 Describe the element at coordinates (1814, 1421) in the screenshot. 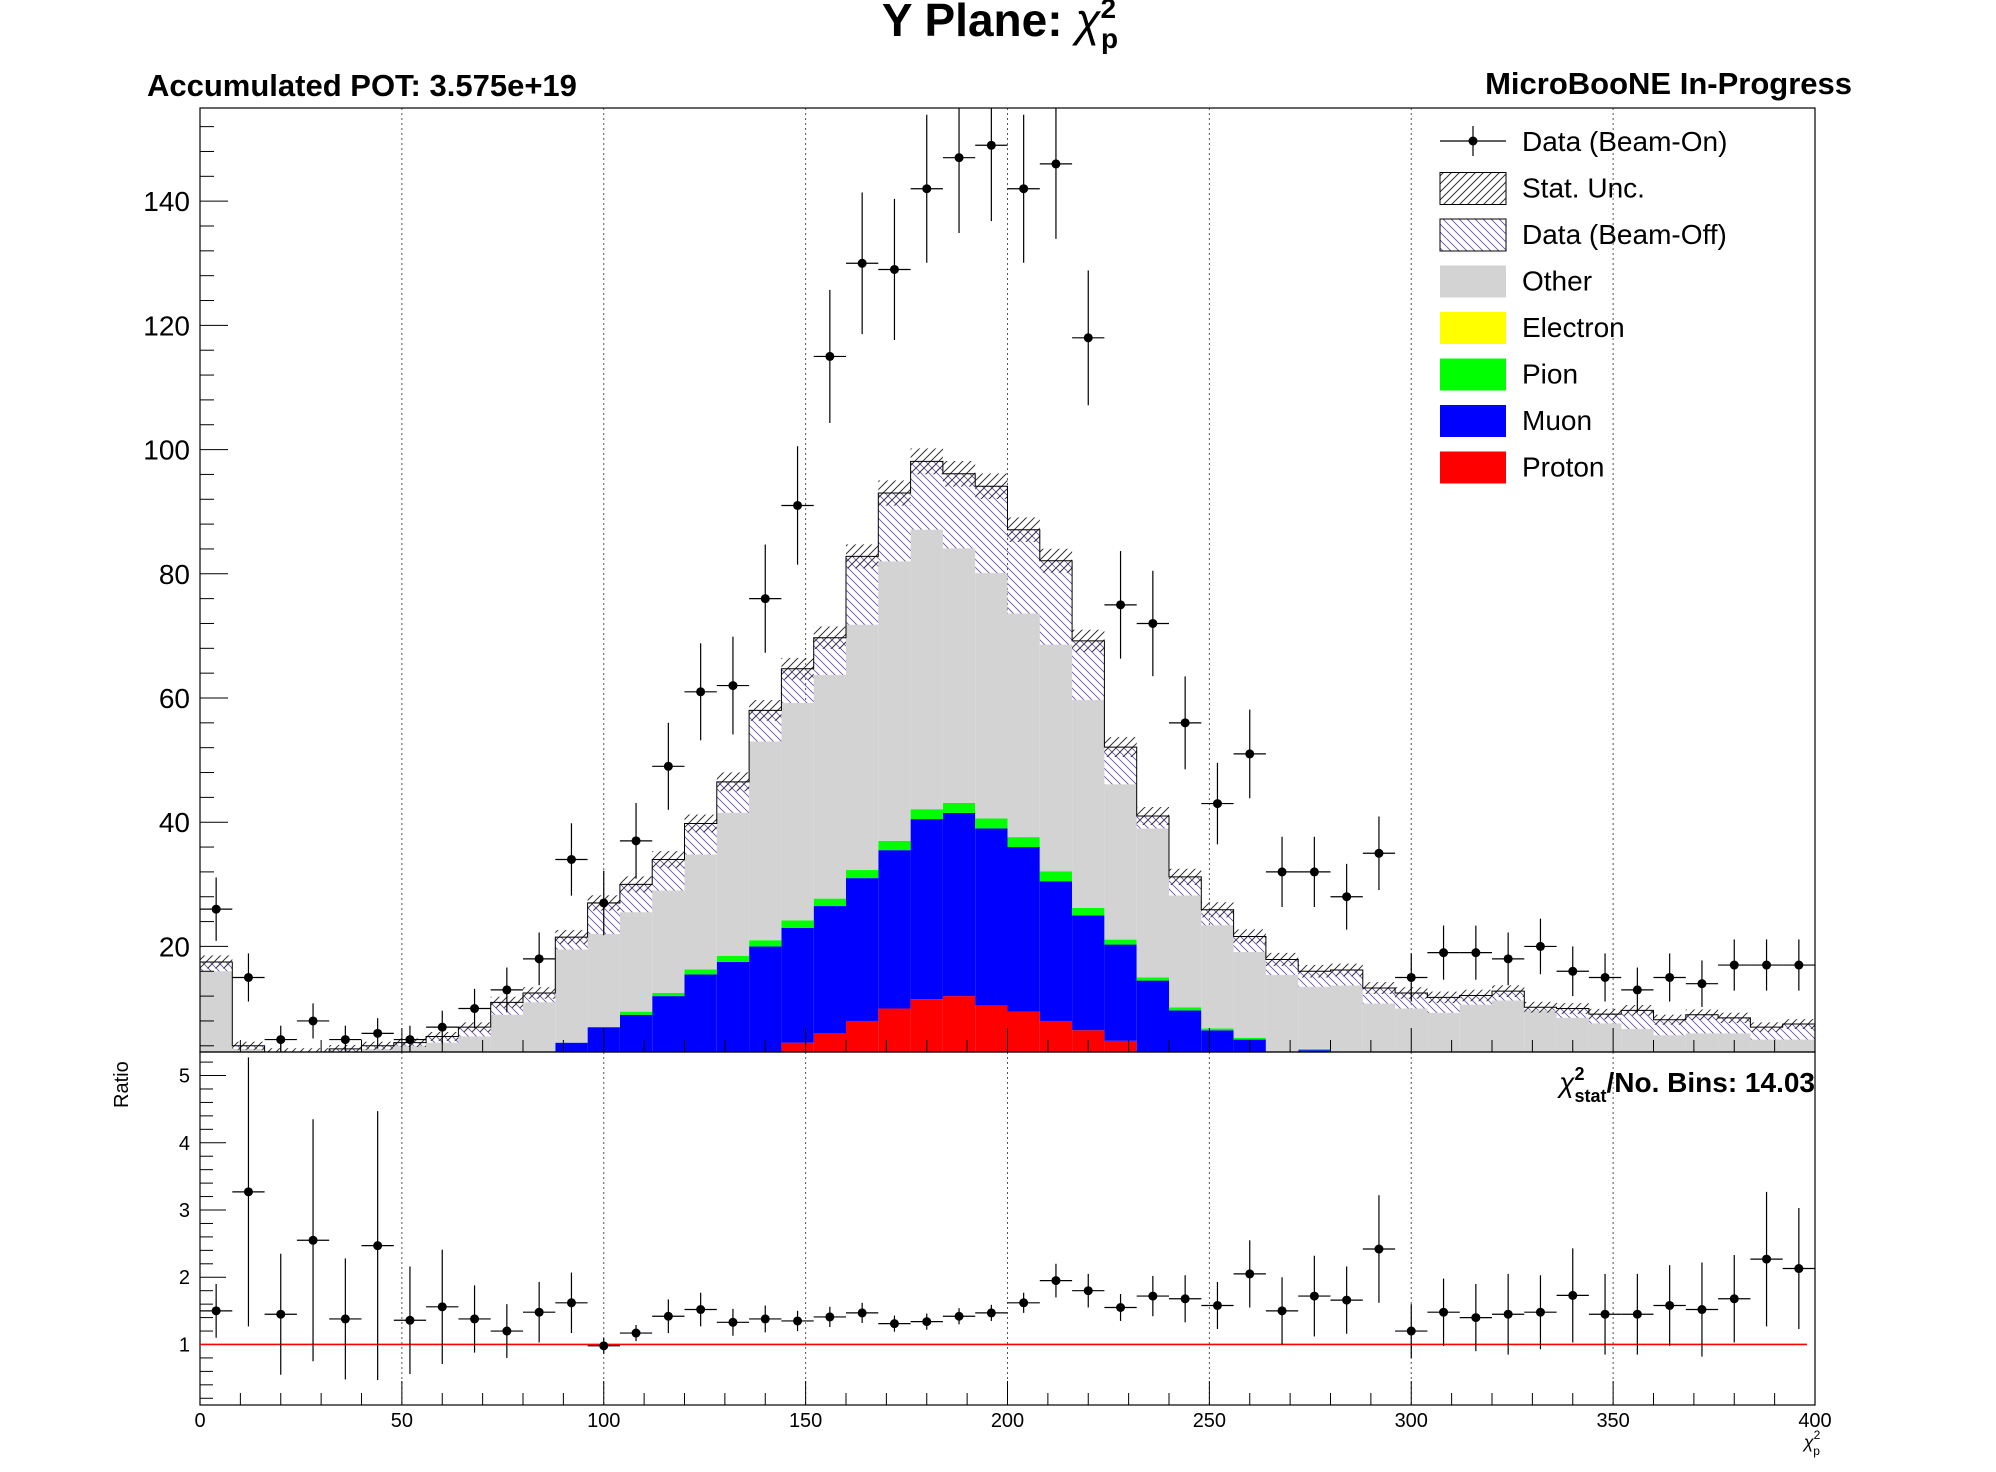

I see `x-tick-label-400: 400` at that location.